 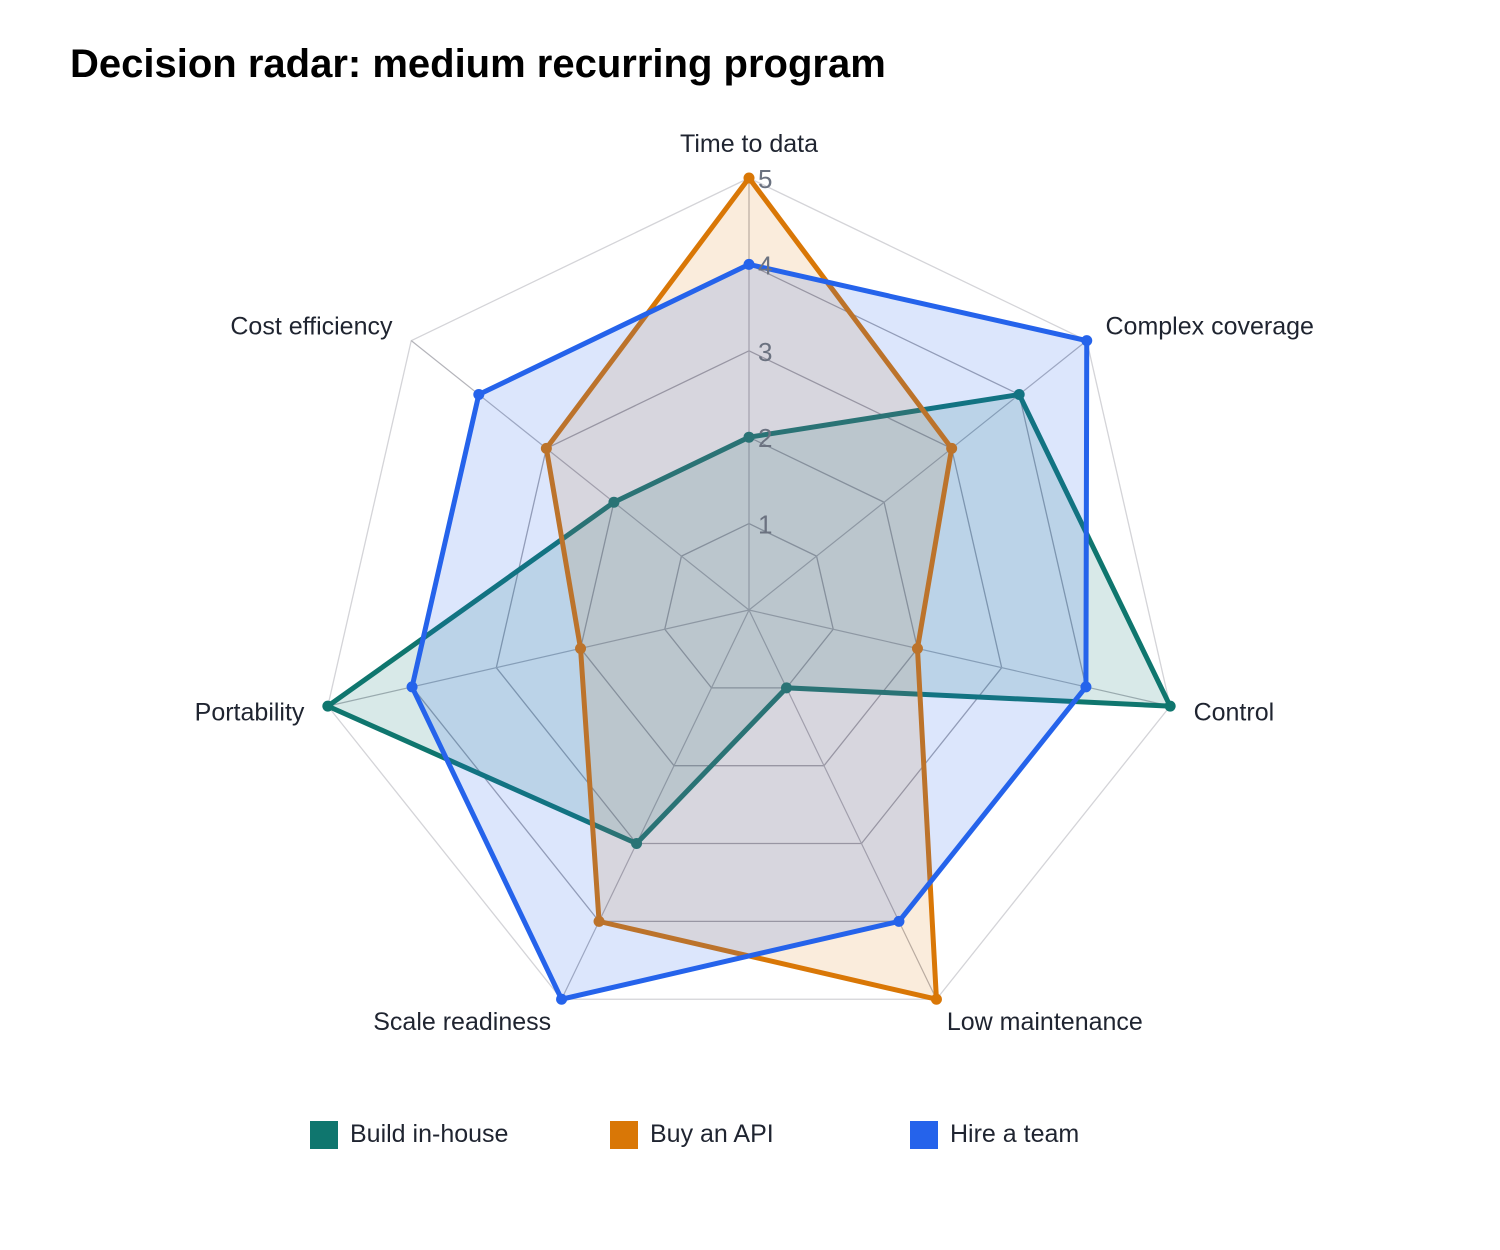 I want to click on grid-spoke-cost-efficiency, so click(x=580, y=475).